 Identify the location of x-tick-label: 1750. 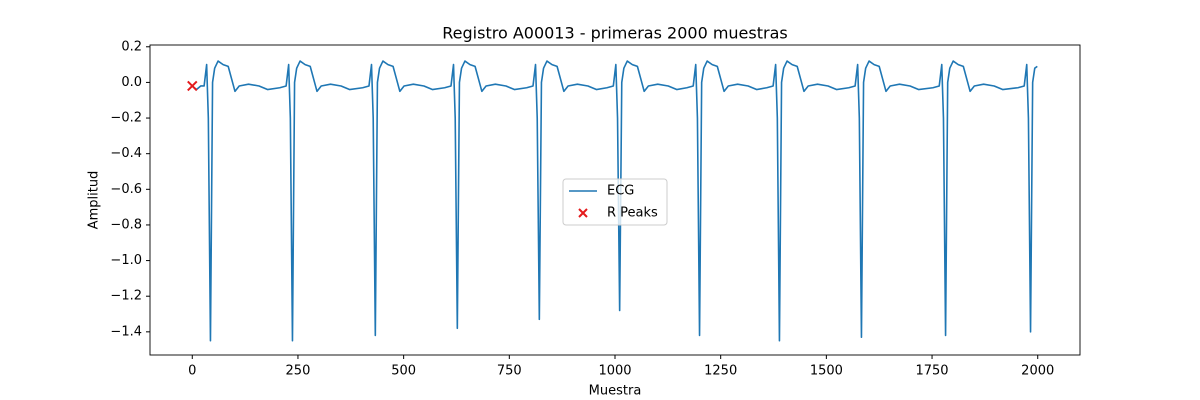
(931, 371).